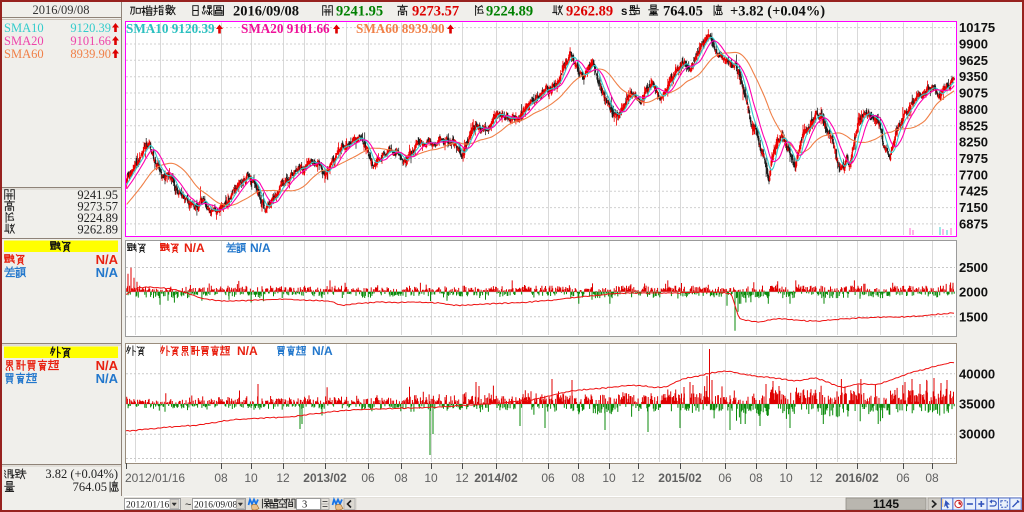 The width and height of the screenshot is (1024, 512). I want to click on svg-text: 9101.66, so click(90, 41).